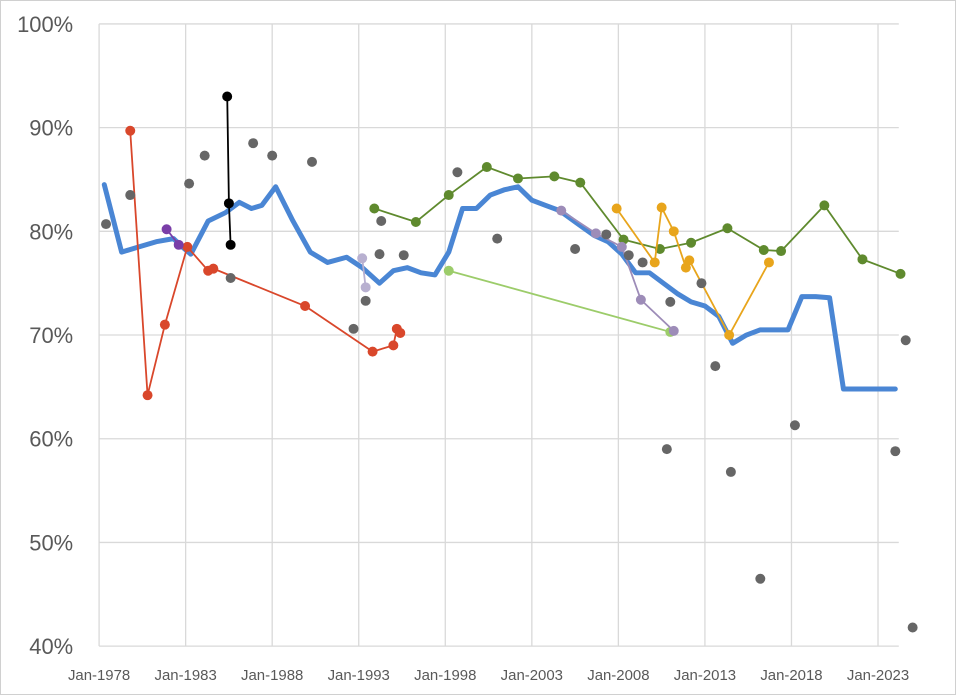 This screenshot has width=956, height=695. I want to click on y-tick-label: 80%, so click(51, 231).